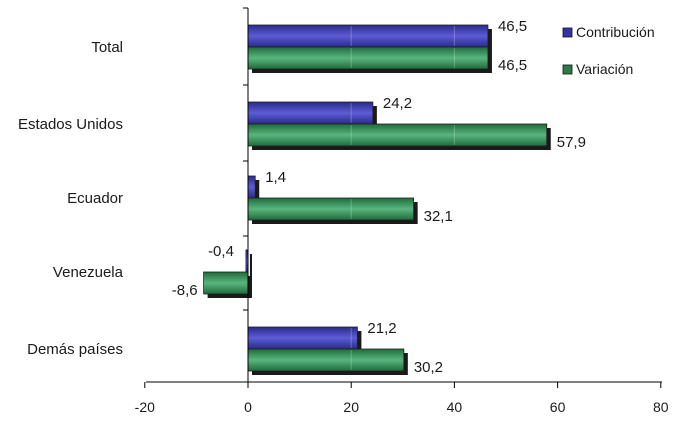 This screenshot has height=424, width=676. Describe the element at coordinates (661, 407) in the screenshot. I see `x-tick-label: 80` at that location.